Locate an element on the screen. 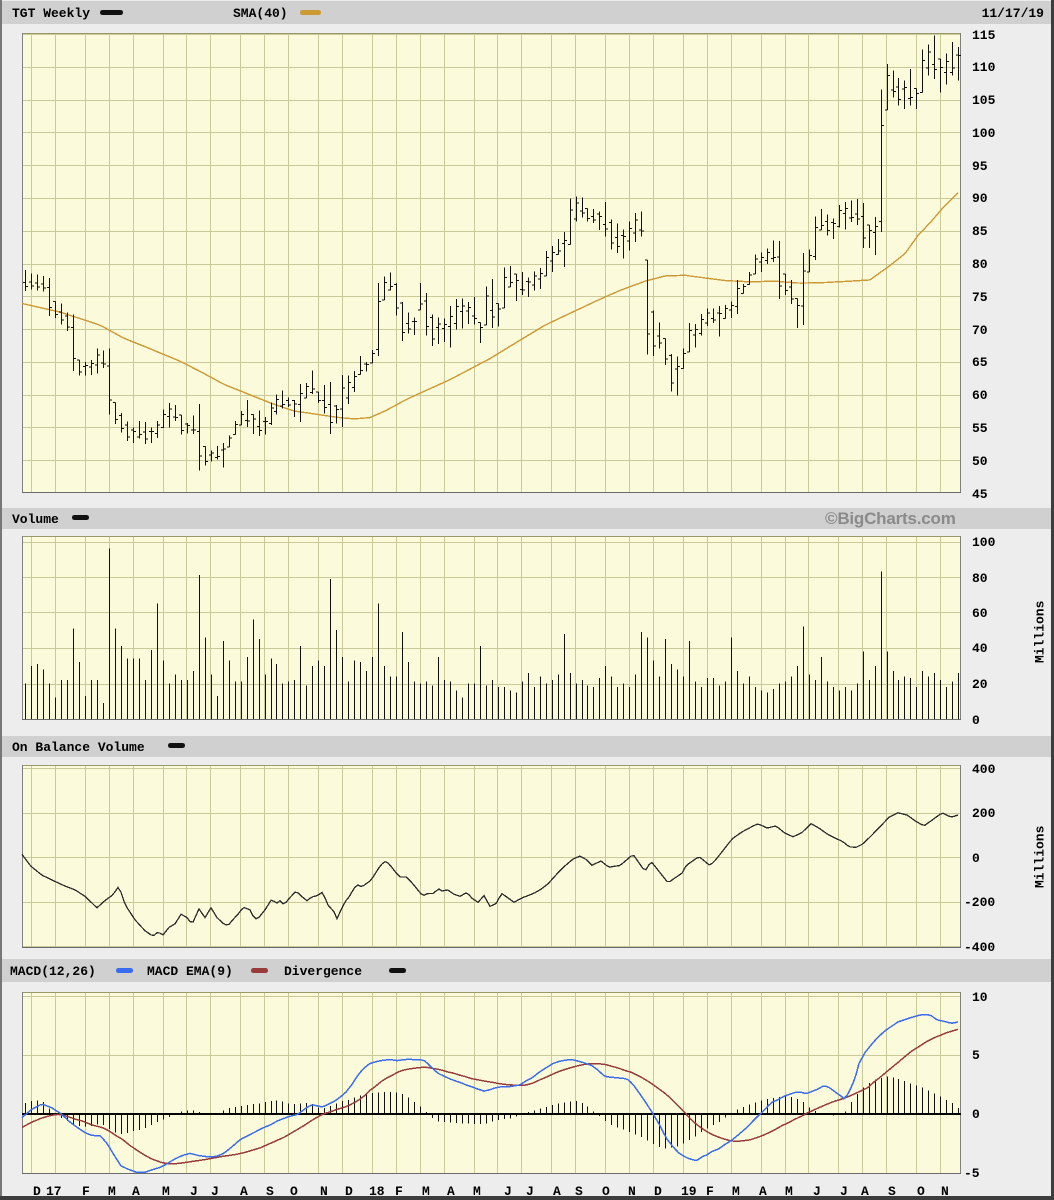  svg-text: 11/17/19 is located at coordinates (1013, 13).